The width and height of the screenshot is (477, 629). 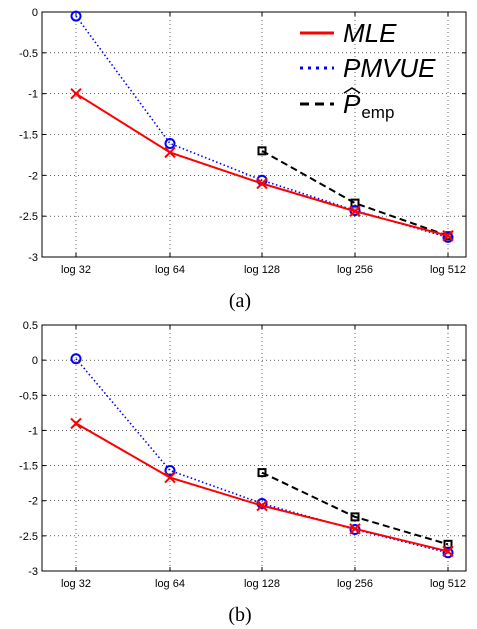 I want to click on caption-b: (b), so click(x=239, y=615).